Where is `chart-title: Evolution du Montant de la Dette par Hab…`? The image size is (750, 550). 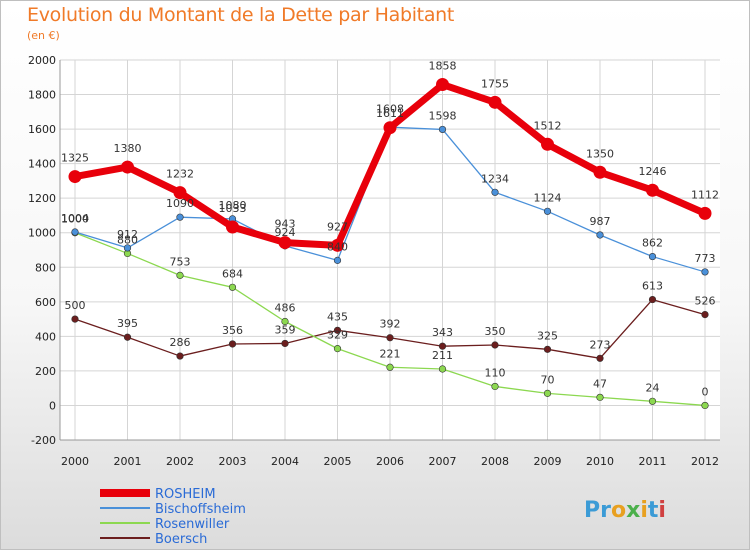
chart-title: Evolution du Montant de la Dette par Hab… is located at coordinates (241, 15).